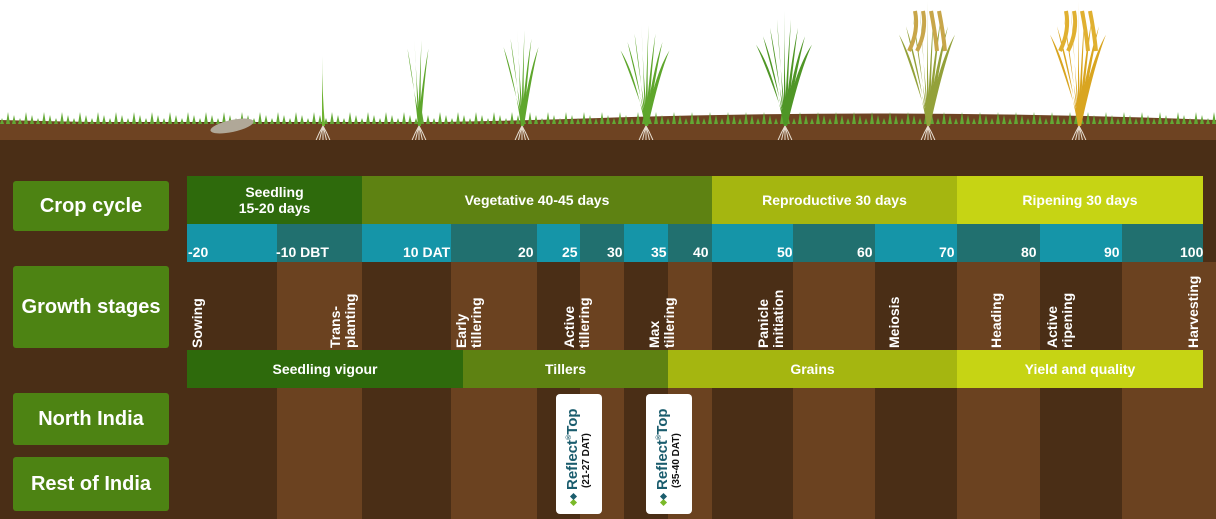 The image size is (1216, 519). What do you see at coordinates (570, 252) in the screenshot?
I see `timeline-tick-label: 25` at bounding box center [570, 252].